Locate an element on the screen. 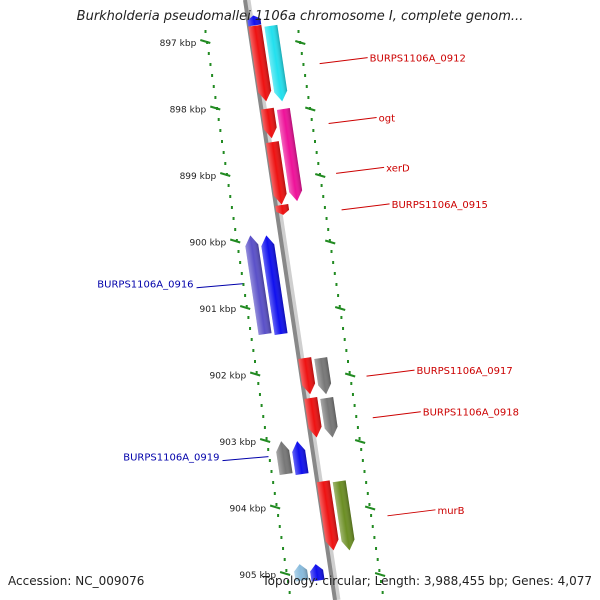 This screenshot has width=600, height=600. gene-label: murB is located at coordinates (450, 511).